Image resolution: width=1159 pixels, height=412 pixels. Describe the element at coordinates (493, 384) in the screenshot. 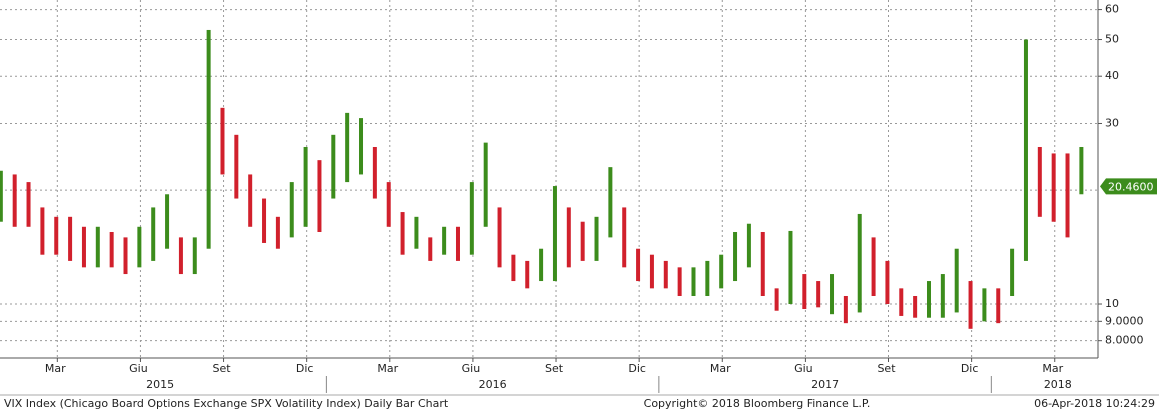

I see `year-label: 2016` at that location.